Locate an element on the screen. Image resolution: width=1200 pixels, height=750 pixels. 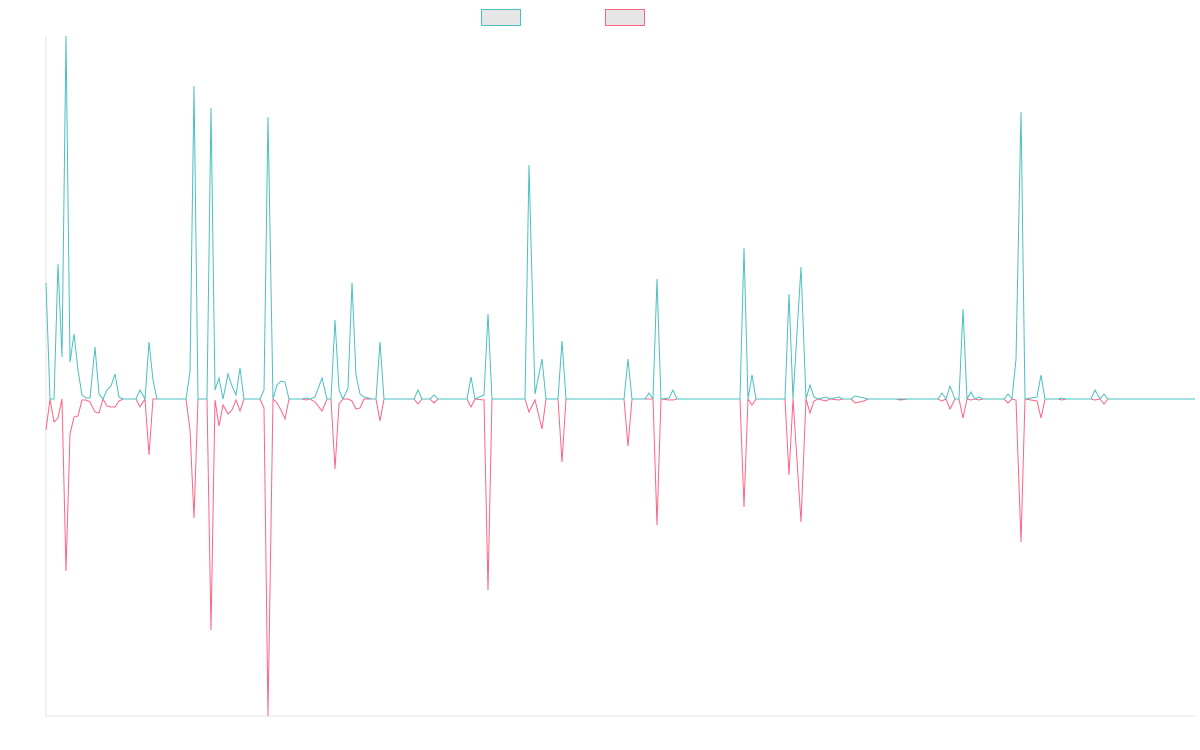
legend is located at coordinates (563, 17).